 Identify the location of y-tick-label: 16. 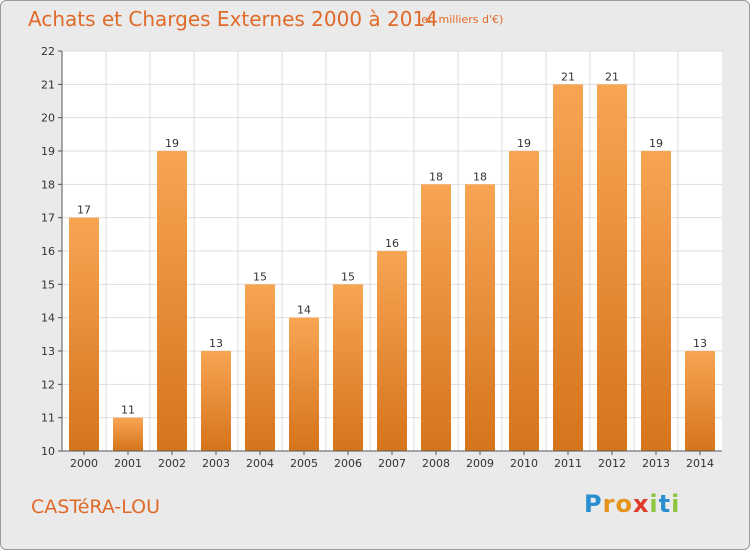
(48, 251).